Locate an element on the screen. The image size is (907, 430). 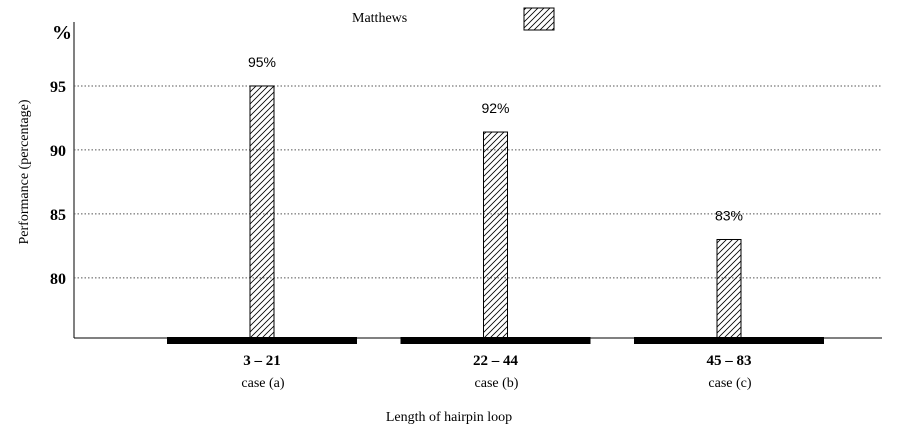
category-label: 3 – 21 is located at coordinates (262, 361).